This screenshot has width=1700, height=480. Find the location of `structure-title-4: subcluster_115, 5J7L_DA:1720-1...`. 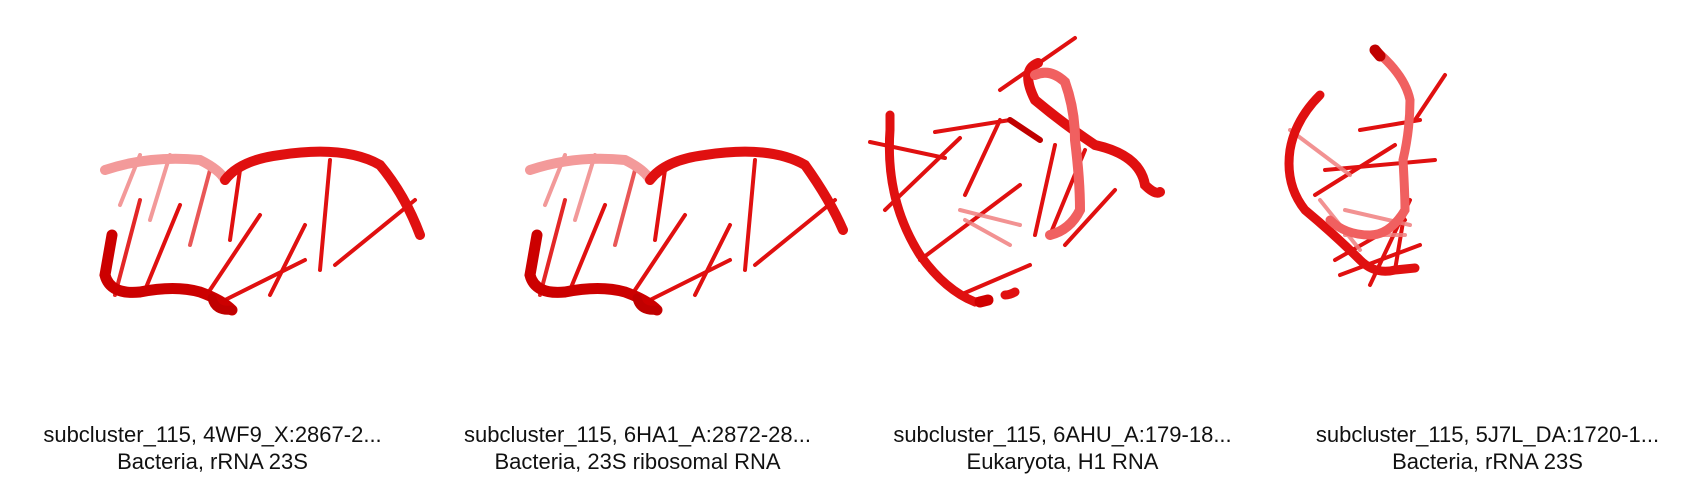

structure-title-4: subcluster_115, 5J7L_DA:1720-1... is located at coordinates (1487, 434).